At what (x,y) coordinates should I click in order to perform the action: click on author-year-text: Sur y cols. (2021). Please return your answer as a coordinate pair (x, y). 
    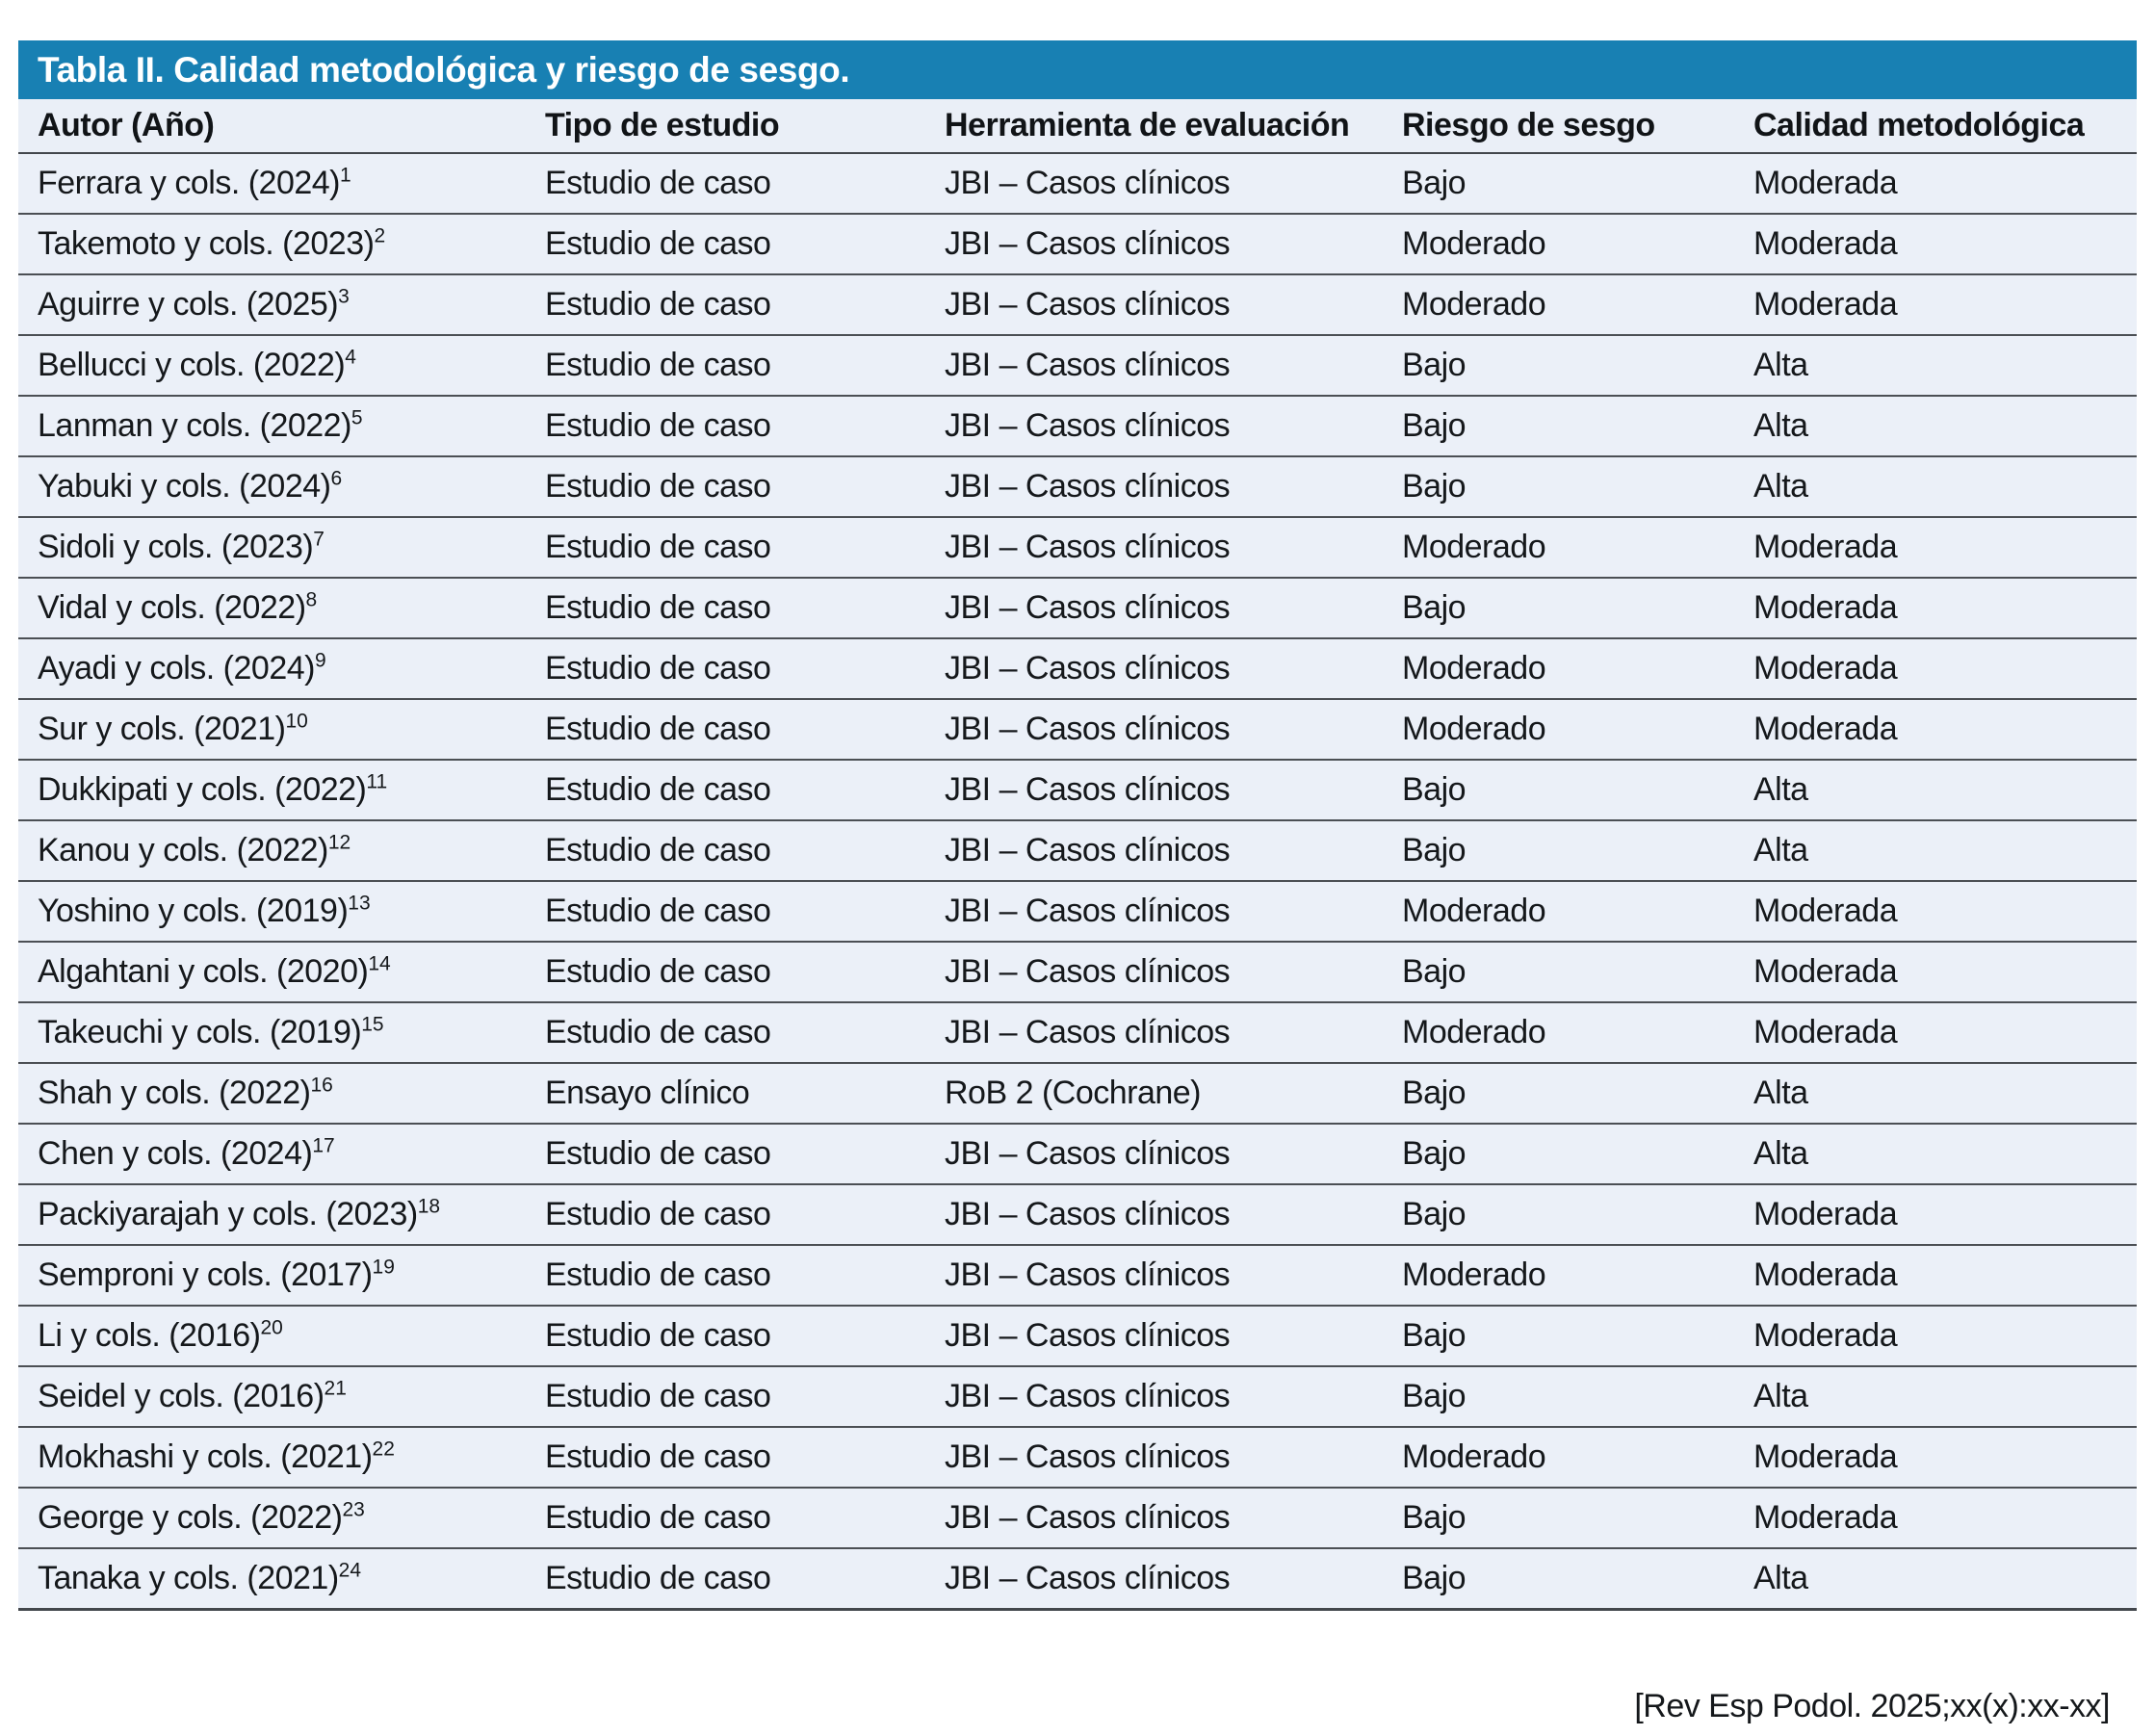
    Looking at the image, I should click on (162, 729).